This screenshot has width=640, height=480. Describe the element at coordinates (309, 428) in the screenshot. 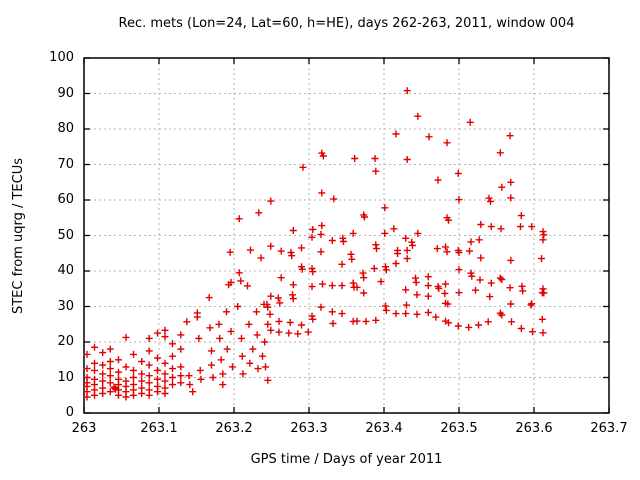

I see `x-tick-label: 263.3` at that location.